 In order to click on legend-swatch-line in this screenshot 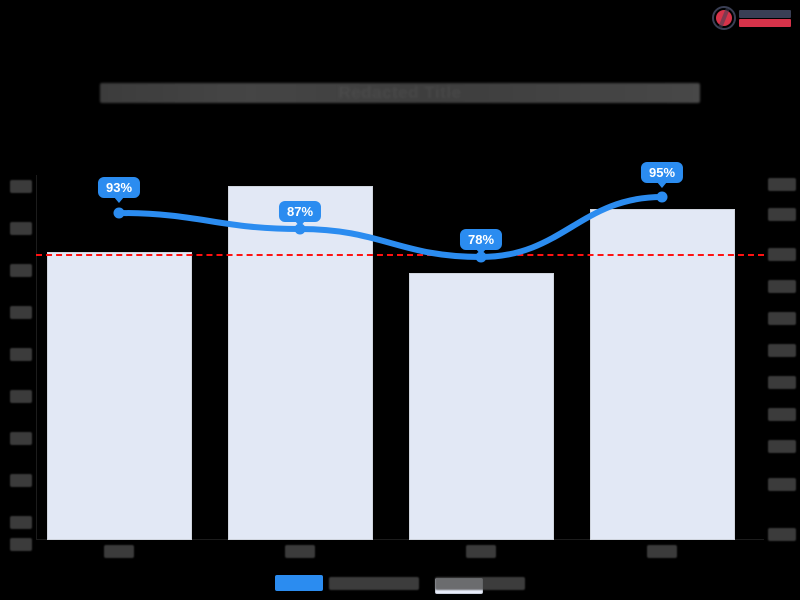, I will do `click(299, 583)`.